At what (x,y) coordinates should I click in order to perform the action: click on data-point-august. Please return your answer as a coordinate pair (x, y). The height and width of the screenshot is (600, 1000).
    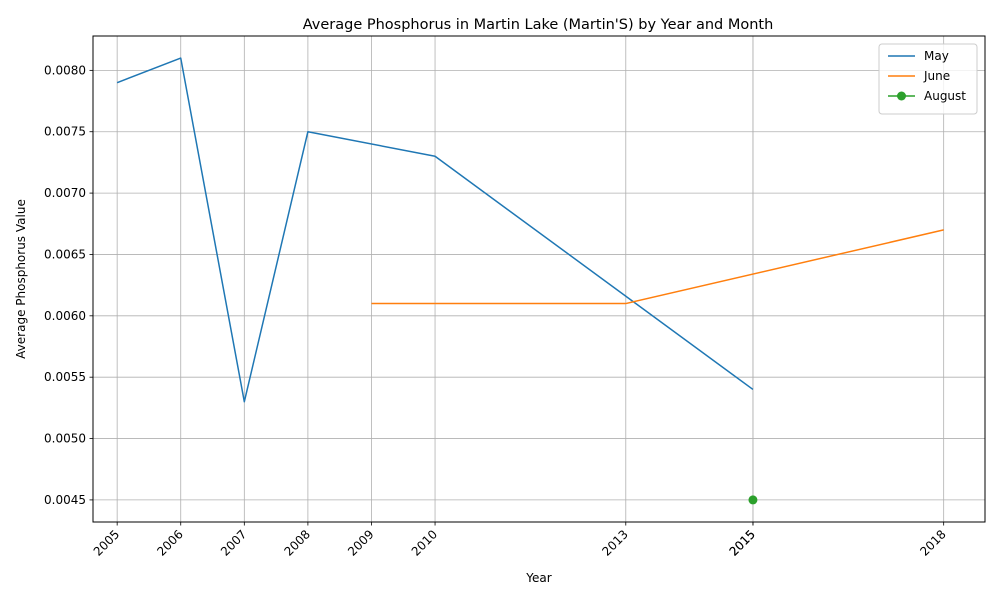
    Looking at the image, I should click on (753, 500).